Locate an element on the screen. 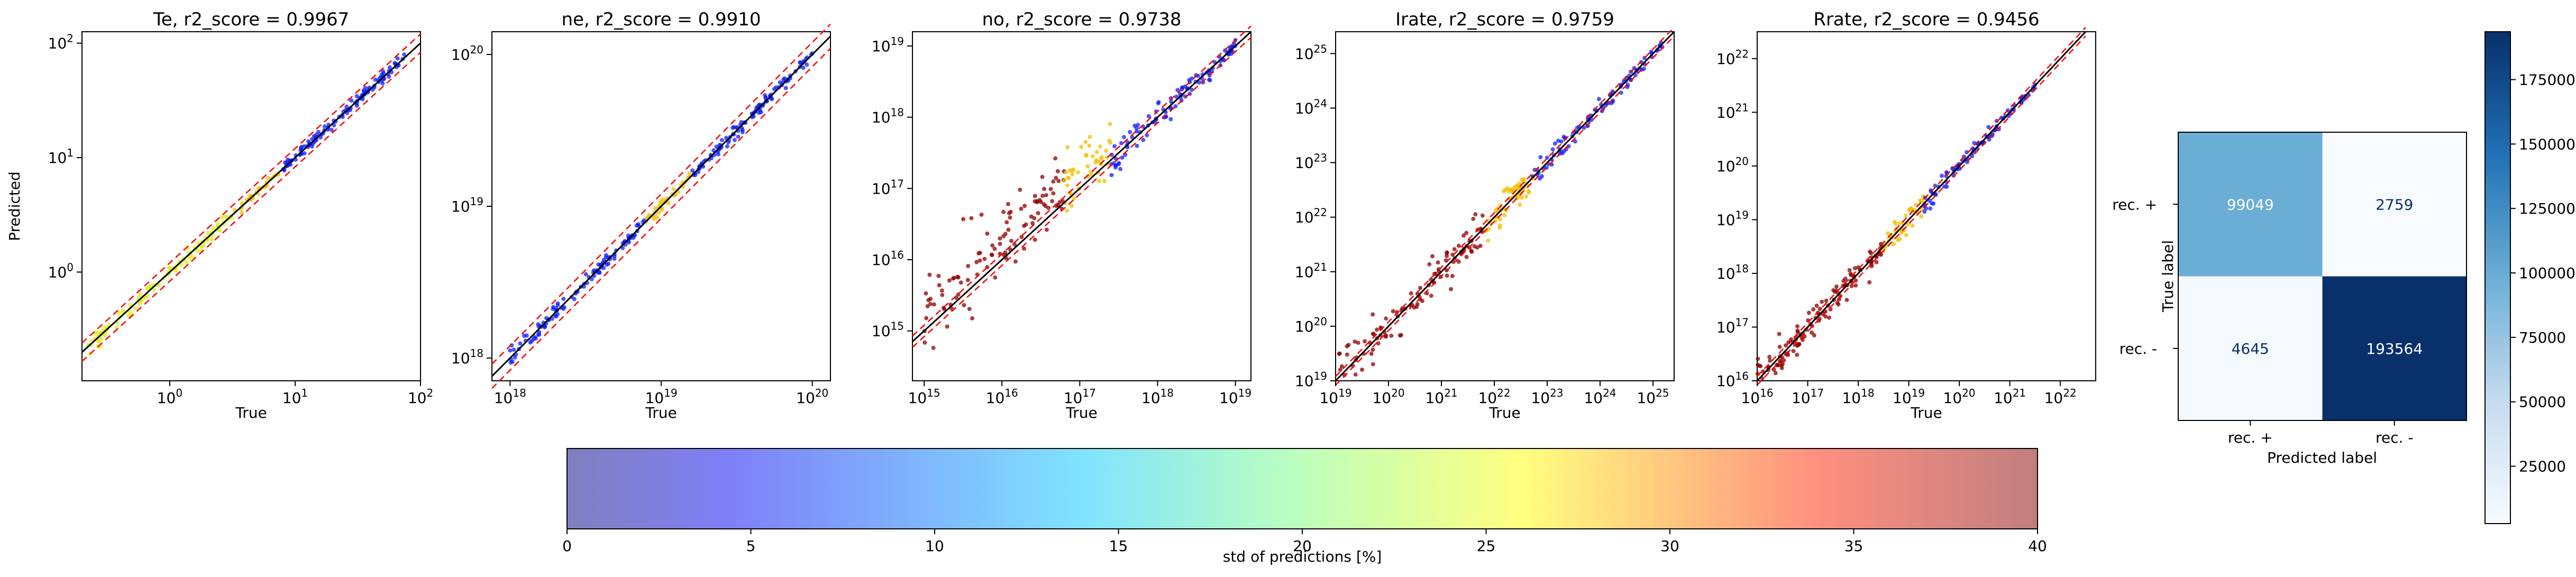  cm-colorbar-tick-label: 125000 is located at coordinates (2547, 208).